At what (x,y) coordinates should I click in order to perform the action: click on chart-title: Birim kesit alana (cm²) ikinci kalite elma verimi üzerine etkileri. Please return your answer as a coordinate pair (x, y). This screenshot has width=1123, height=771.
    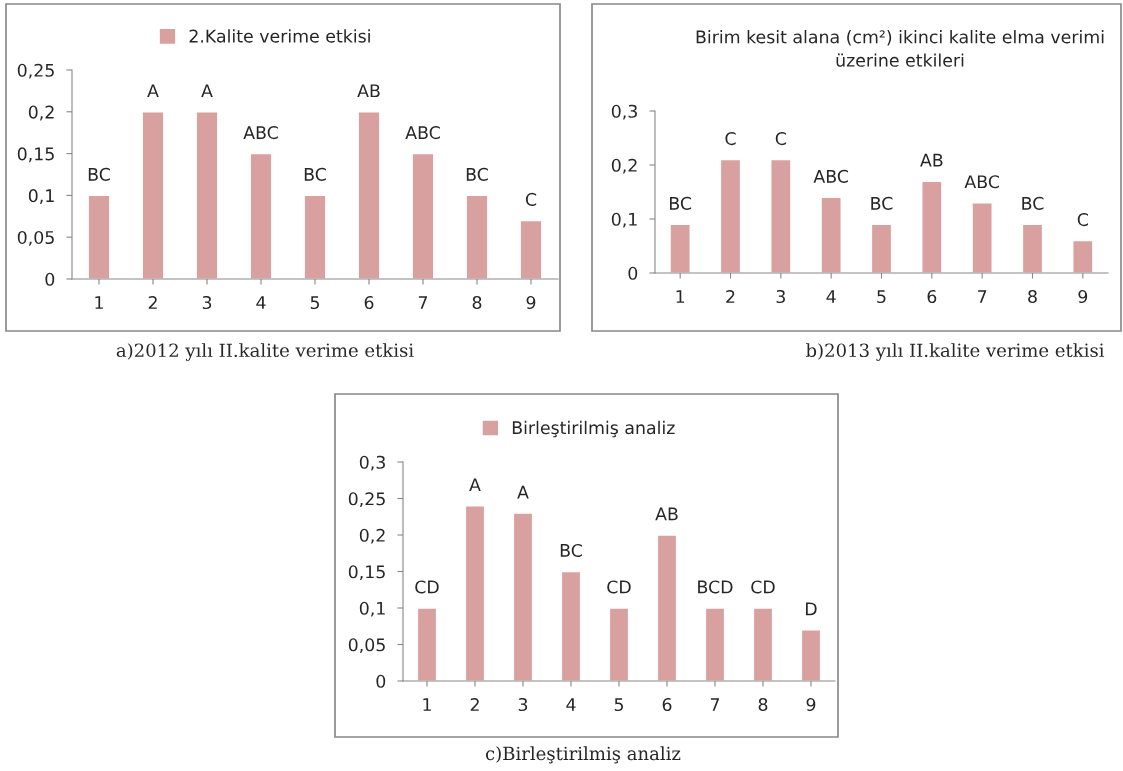
    Looking at the image, I should click on (900, 48).